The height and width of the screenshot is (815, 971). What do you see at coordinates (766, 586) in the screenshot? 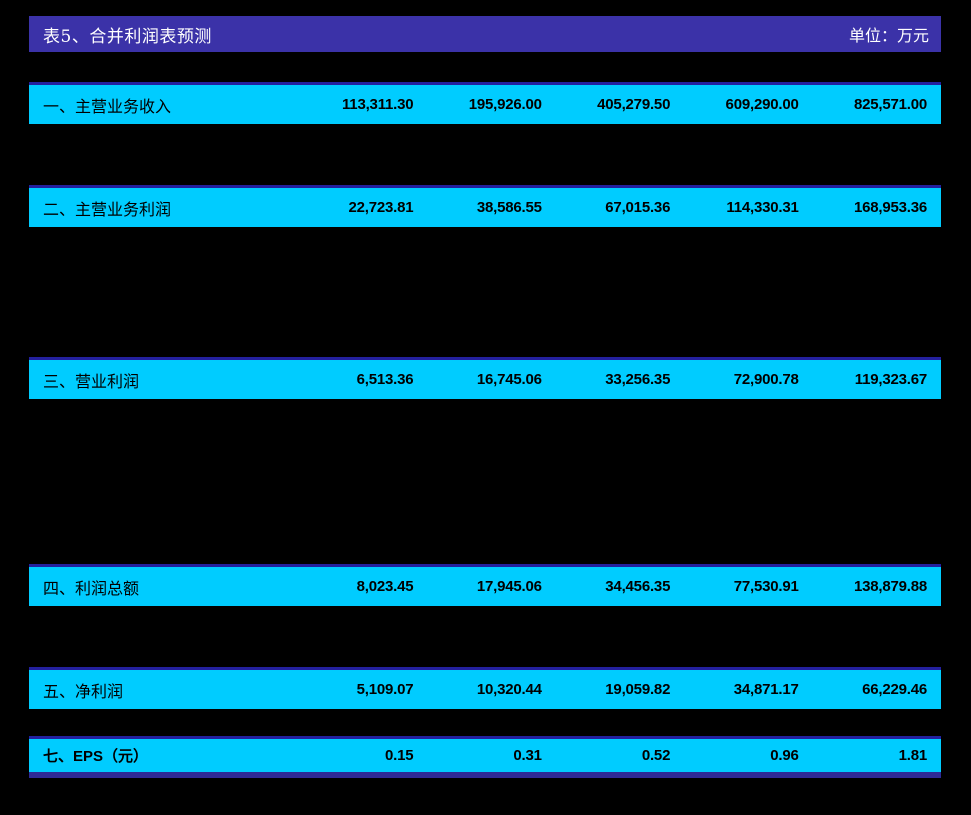
I see `cell-value: 77,530.91` at bounding box center [766, 586].